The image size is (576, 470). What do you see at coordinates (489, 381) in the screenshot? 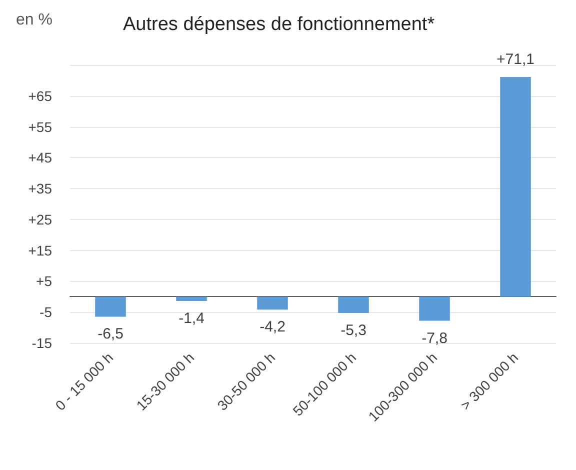
I see `x-tick-label: > 300 000 h` at bounding box center [489, 381].